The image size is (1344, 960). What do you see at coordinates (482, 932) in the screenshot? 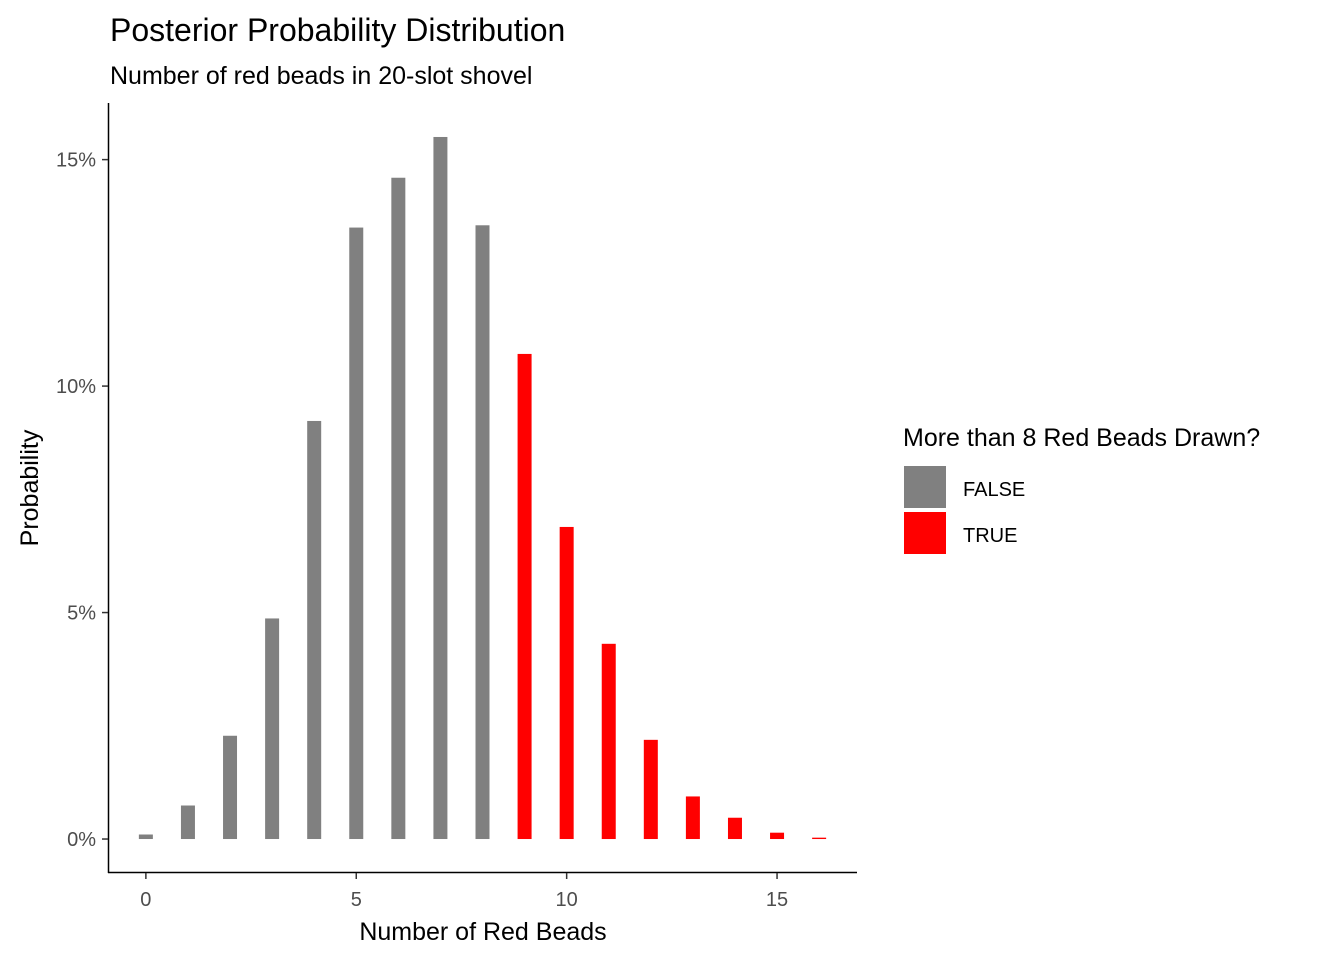
I see `x-axis-title: Number of Red Beads` at bounding box center [482, 932].